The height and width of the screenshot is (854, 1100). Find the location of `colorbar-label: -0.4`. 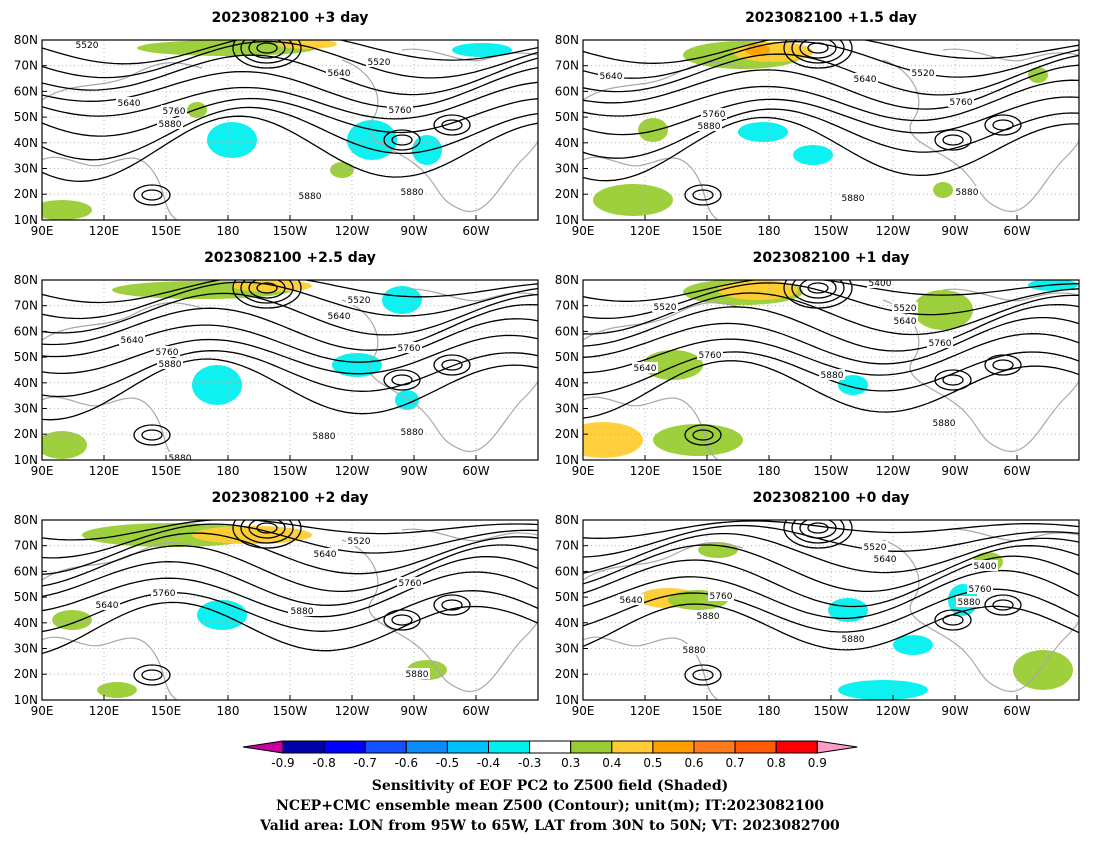

colorbar-label: -0.4 is located at coordinates (488, 763).